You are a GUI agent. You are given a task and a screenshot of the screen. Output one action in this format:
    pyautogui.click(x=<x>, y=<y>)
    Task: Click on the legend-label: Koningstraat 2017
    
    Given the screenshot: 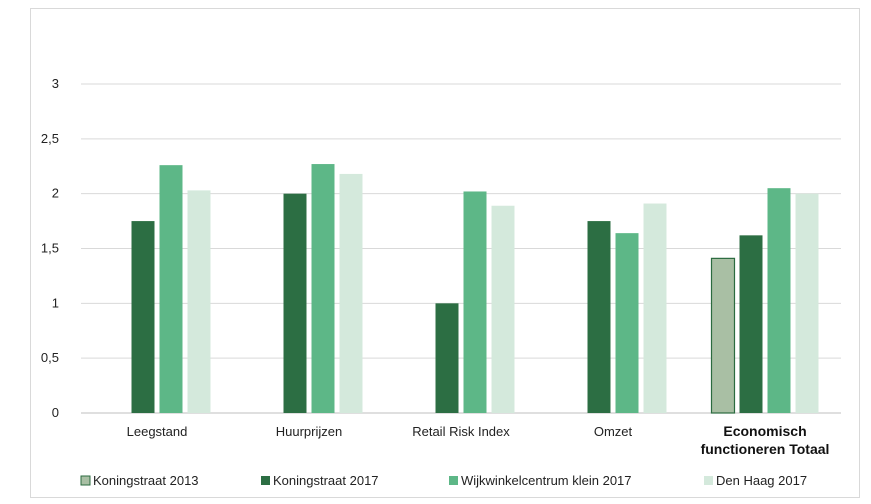 What is the action you would take?
    pyautogui.click(x=326, y=480)
    